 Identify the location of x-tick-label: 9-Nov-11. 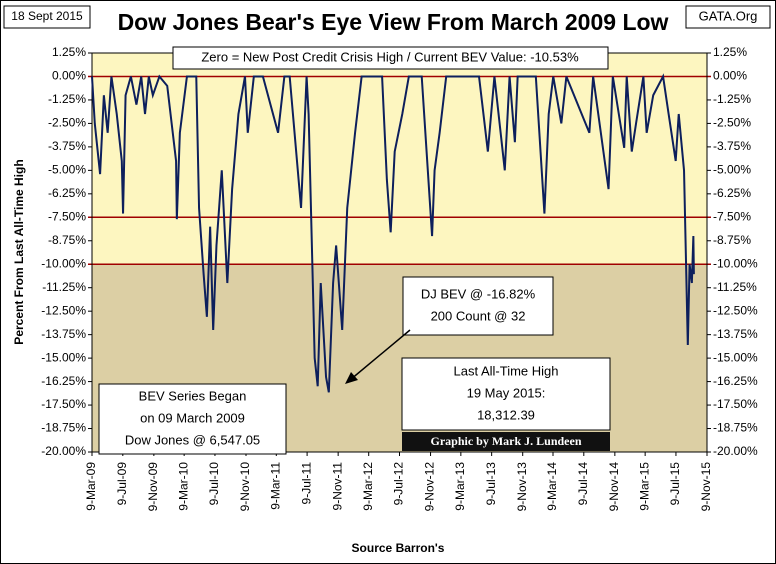
(337, 486).